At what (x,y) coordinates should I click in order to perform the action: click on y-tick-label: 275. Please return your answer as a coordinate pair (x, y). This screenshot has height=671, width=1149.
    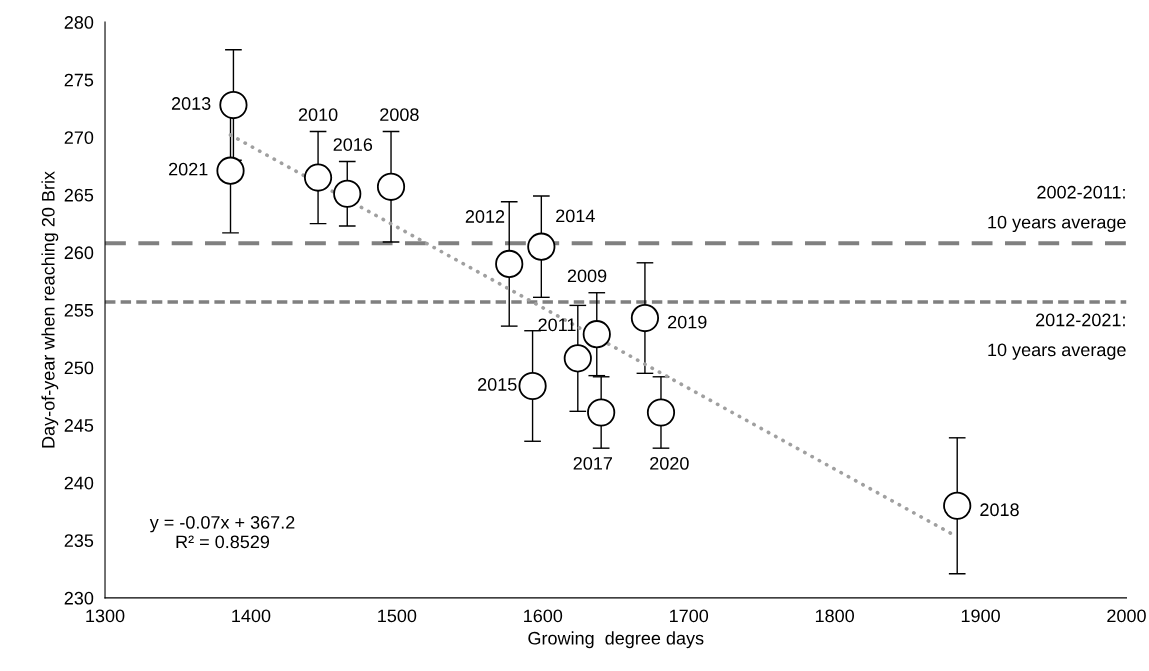
    Looking at the image, I should click on (79, 80).